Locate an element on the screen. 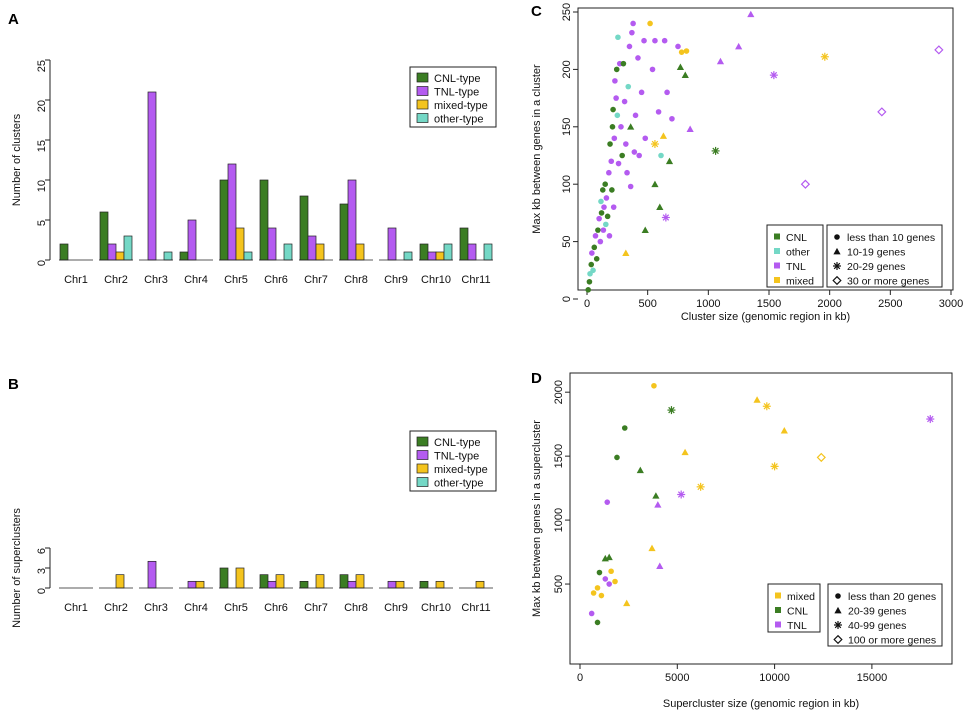  y-tick-label: 150 is located at coordinates (567, 127).